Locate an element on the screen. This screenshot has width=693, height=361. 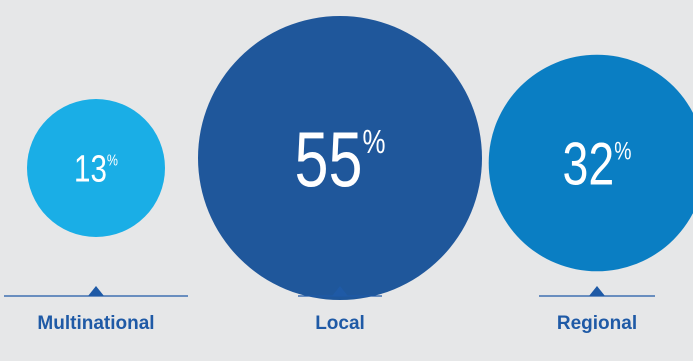
value-label-multinational: 13% is located at coordinates (96, 170).